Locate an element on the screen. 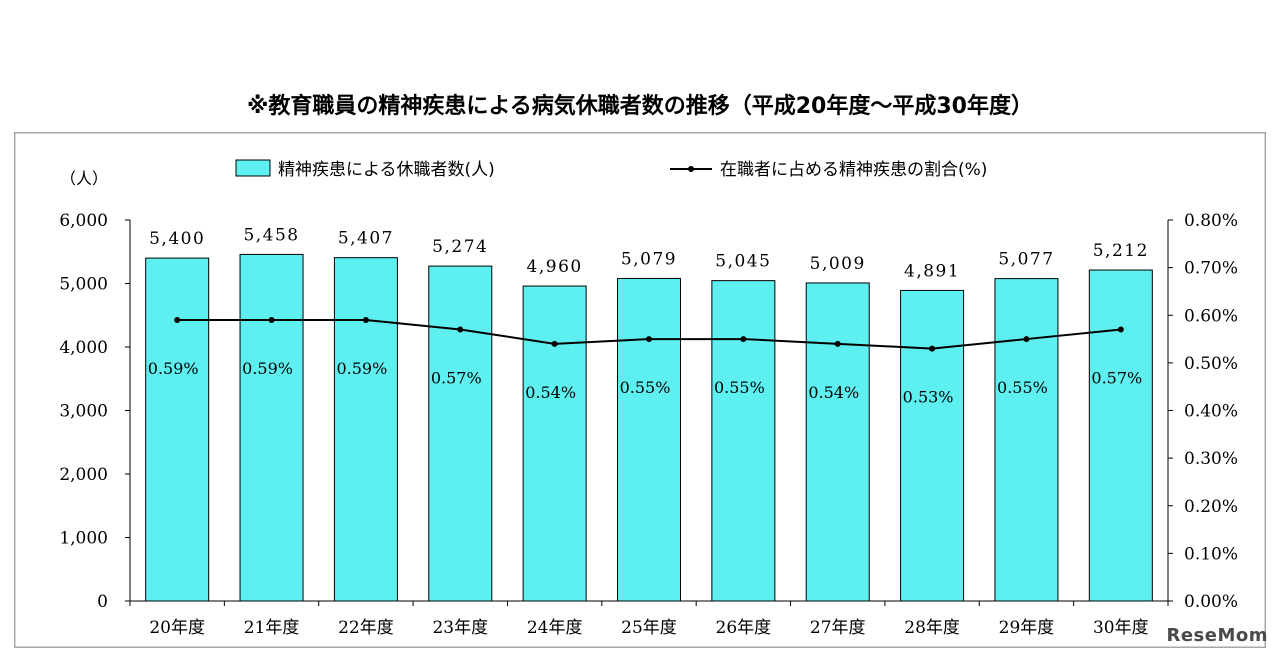  y-tick-label: 1,000 is located at coordinates (83, 539).